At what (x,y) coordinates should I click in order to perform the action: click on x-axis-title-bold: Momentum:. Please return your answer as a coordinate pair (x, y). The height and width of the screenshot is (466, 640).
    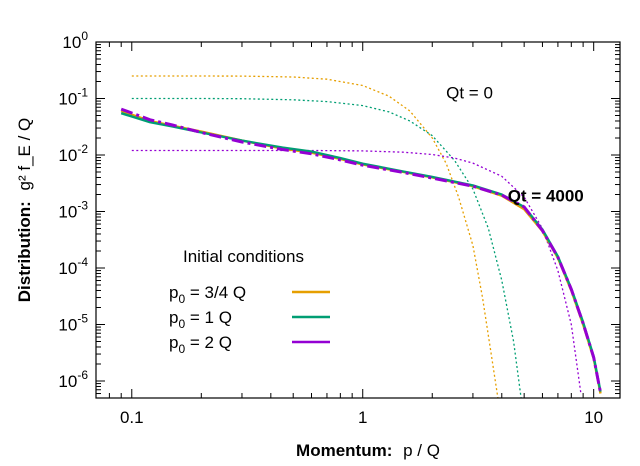
    Looking at the image, I should click on (344, 450).